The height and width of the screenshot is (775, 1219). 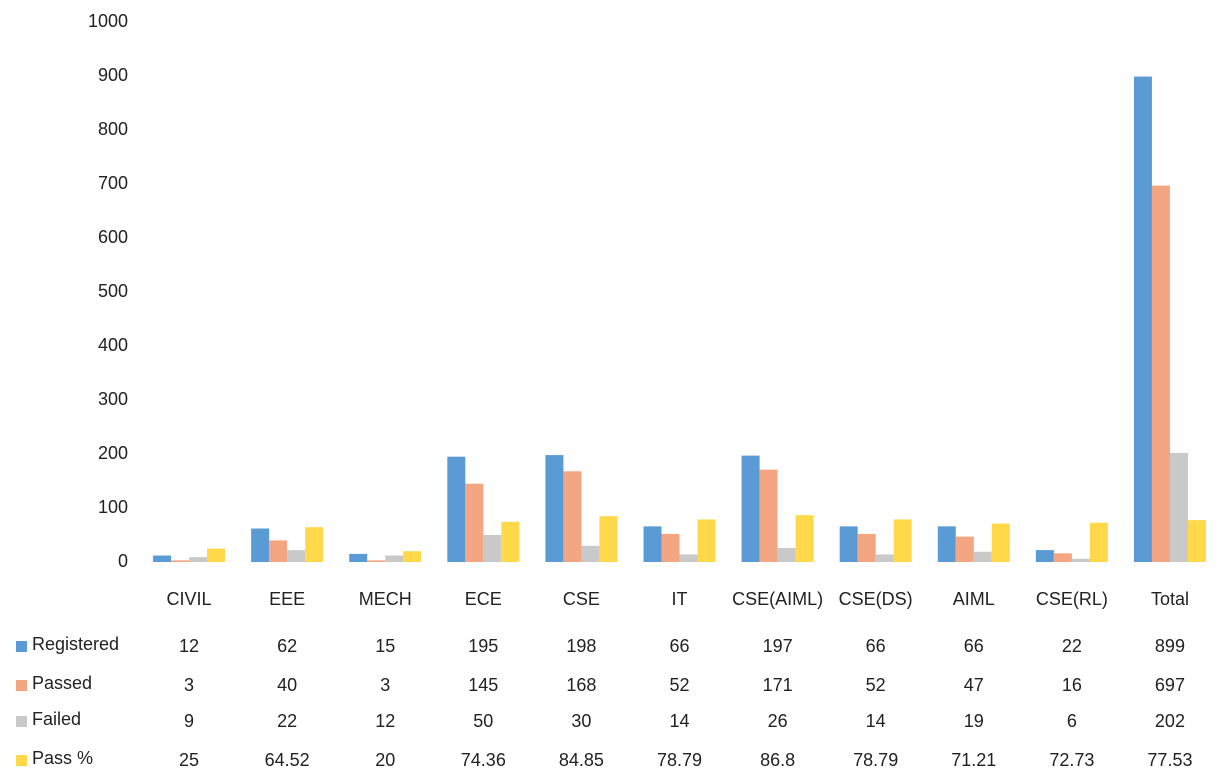 I want to click on y-tick-label: 300, so click(x=113, y=399).